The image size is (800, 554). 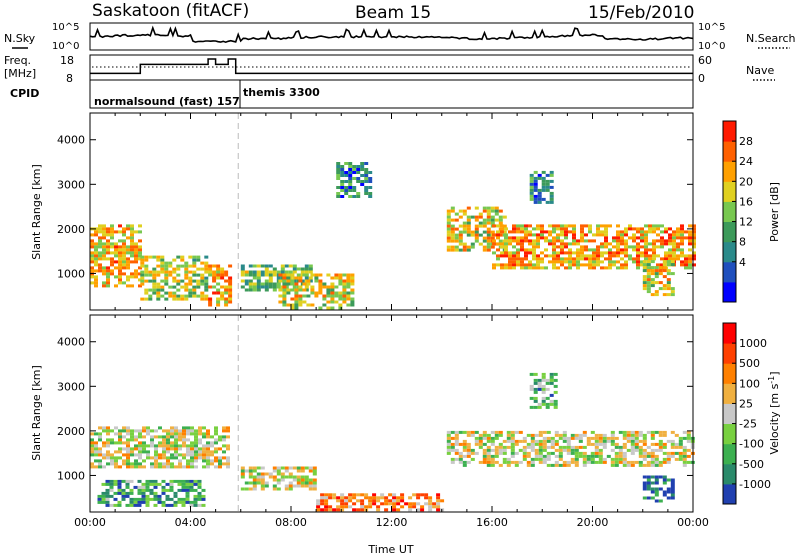 What do you see at coordinates (746, 141) in the screenshot?
I see `colorbar-tick-label: 28` at bounding box center [746, 141].